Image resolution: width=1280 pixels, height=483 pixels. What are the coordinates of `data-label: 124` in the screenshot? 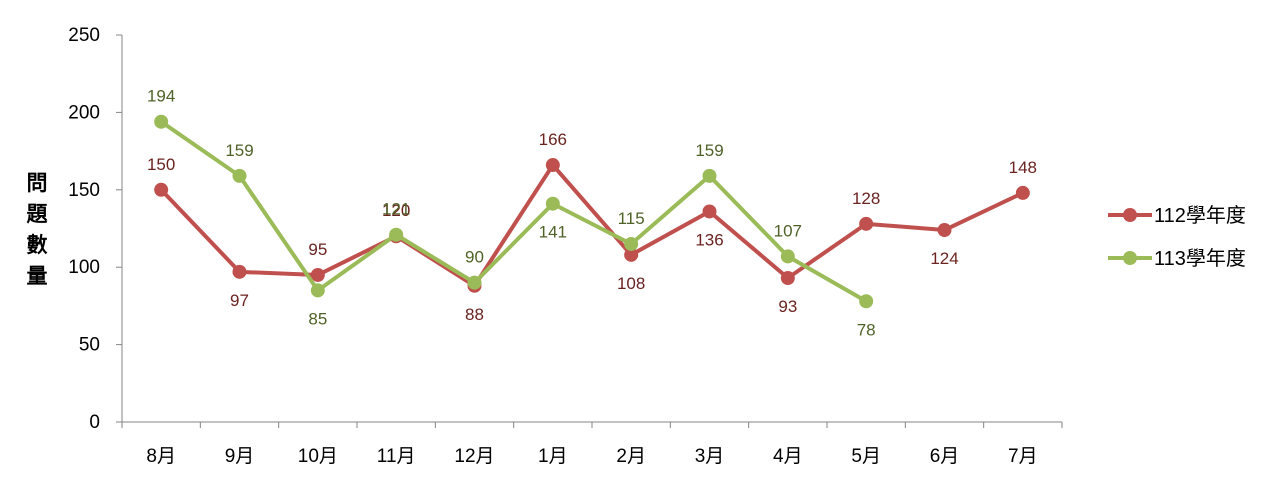 It's located at (944, 258).